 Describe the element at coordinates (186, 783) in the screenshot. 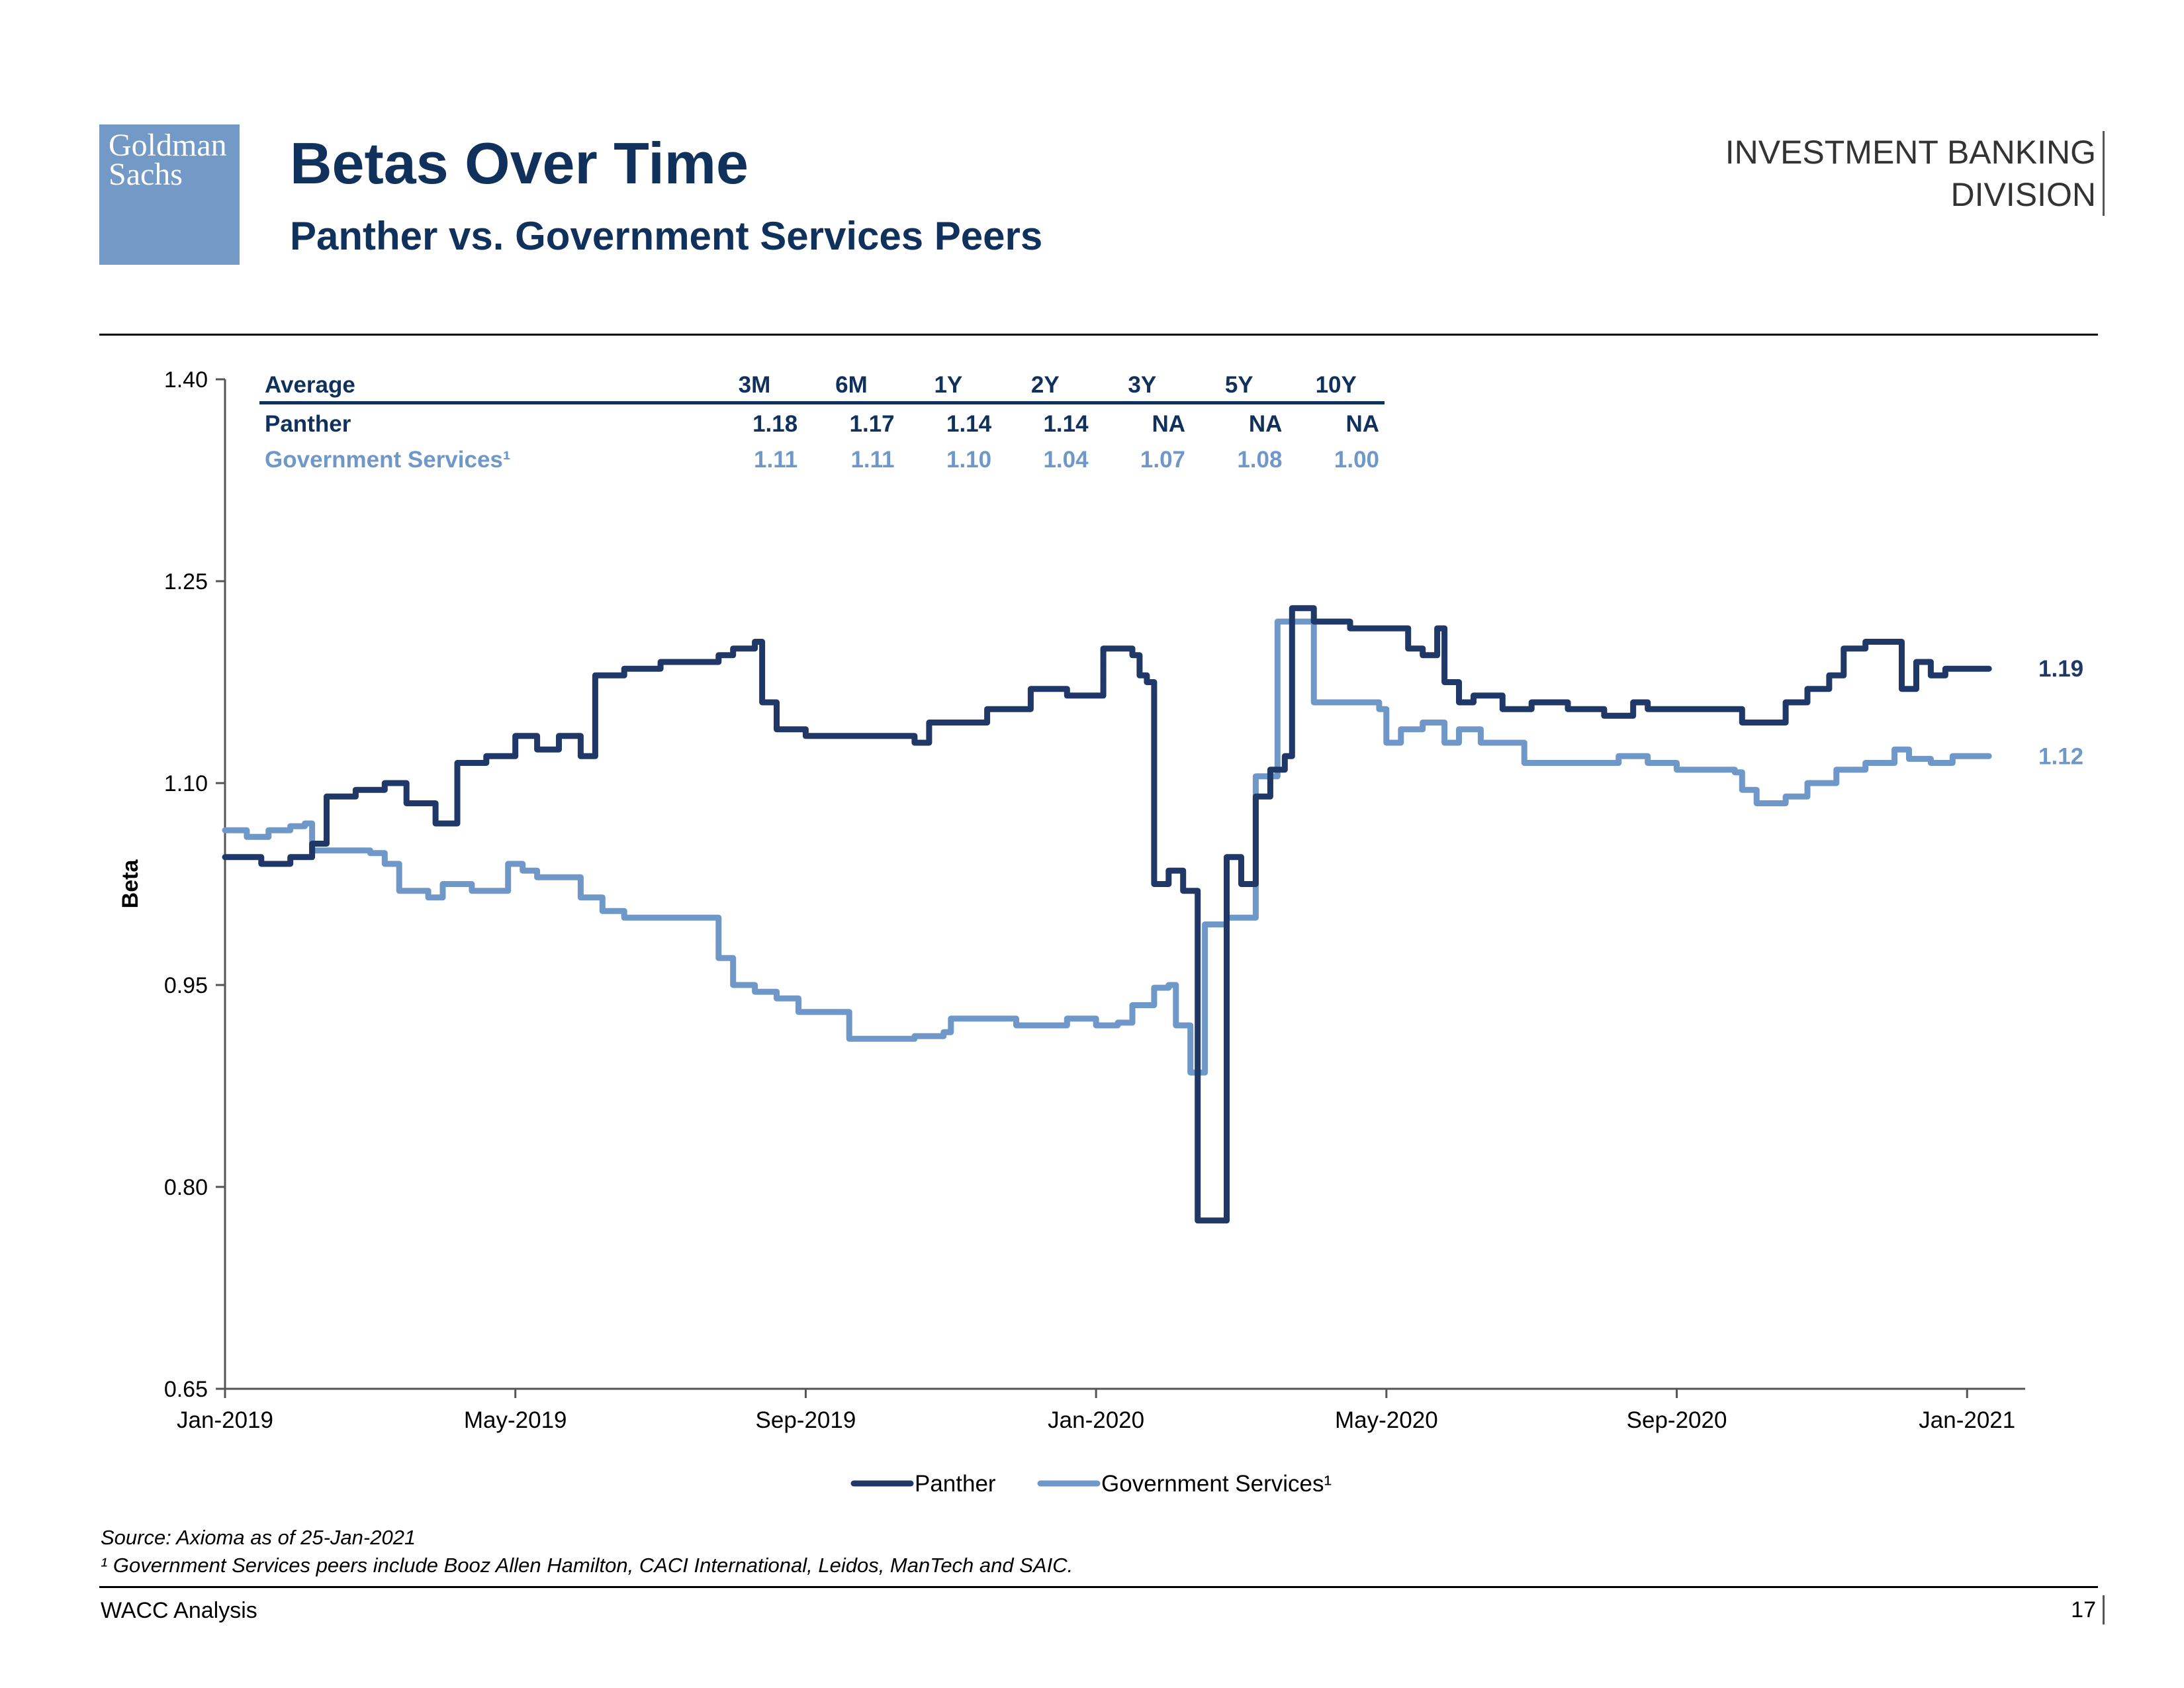

I see `y-tick-label: 1.10` at that location.